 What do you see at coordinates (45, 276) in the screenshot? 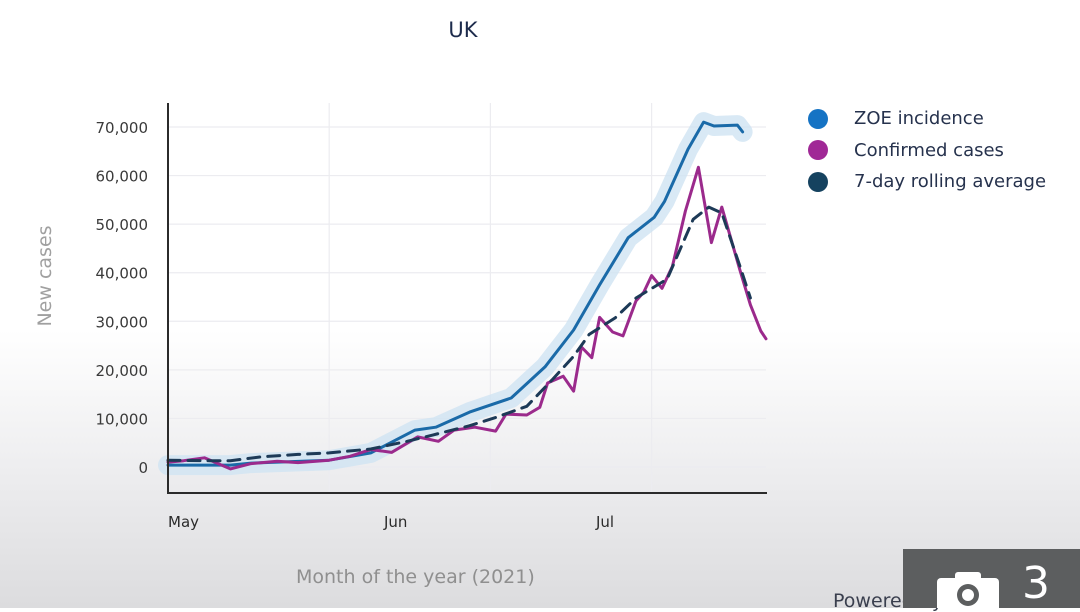
I see `y-axis-title: New cases` at bounding box center [45, 276].